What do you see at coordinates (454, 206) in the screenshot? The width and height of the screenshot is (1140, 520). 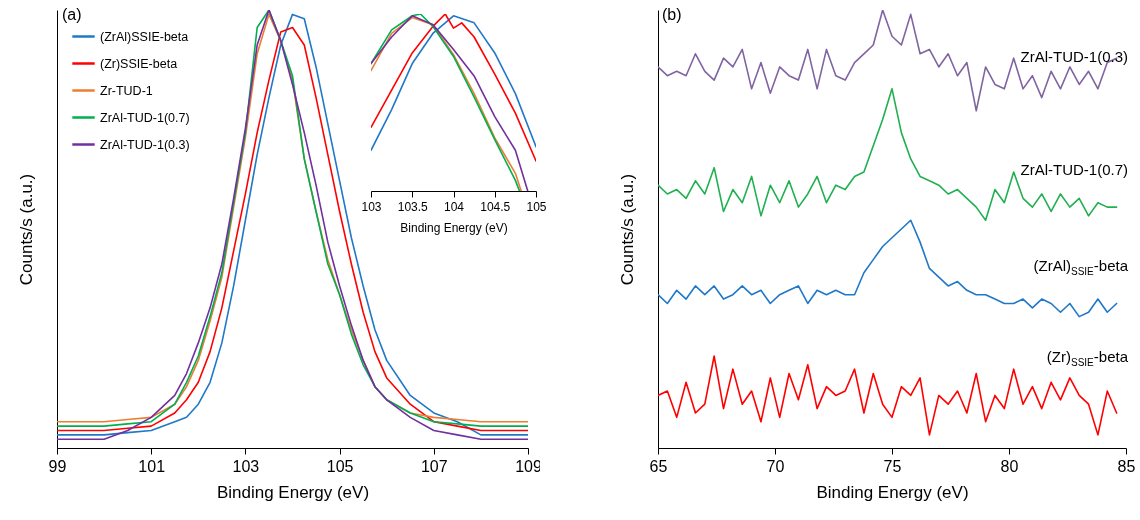 I see `x-tick-label: 104` at bounding box center [454, 206].